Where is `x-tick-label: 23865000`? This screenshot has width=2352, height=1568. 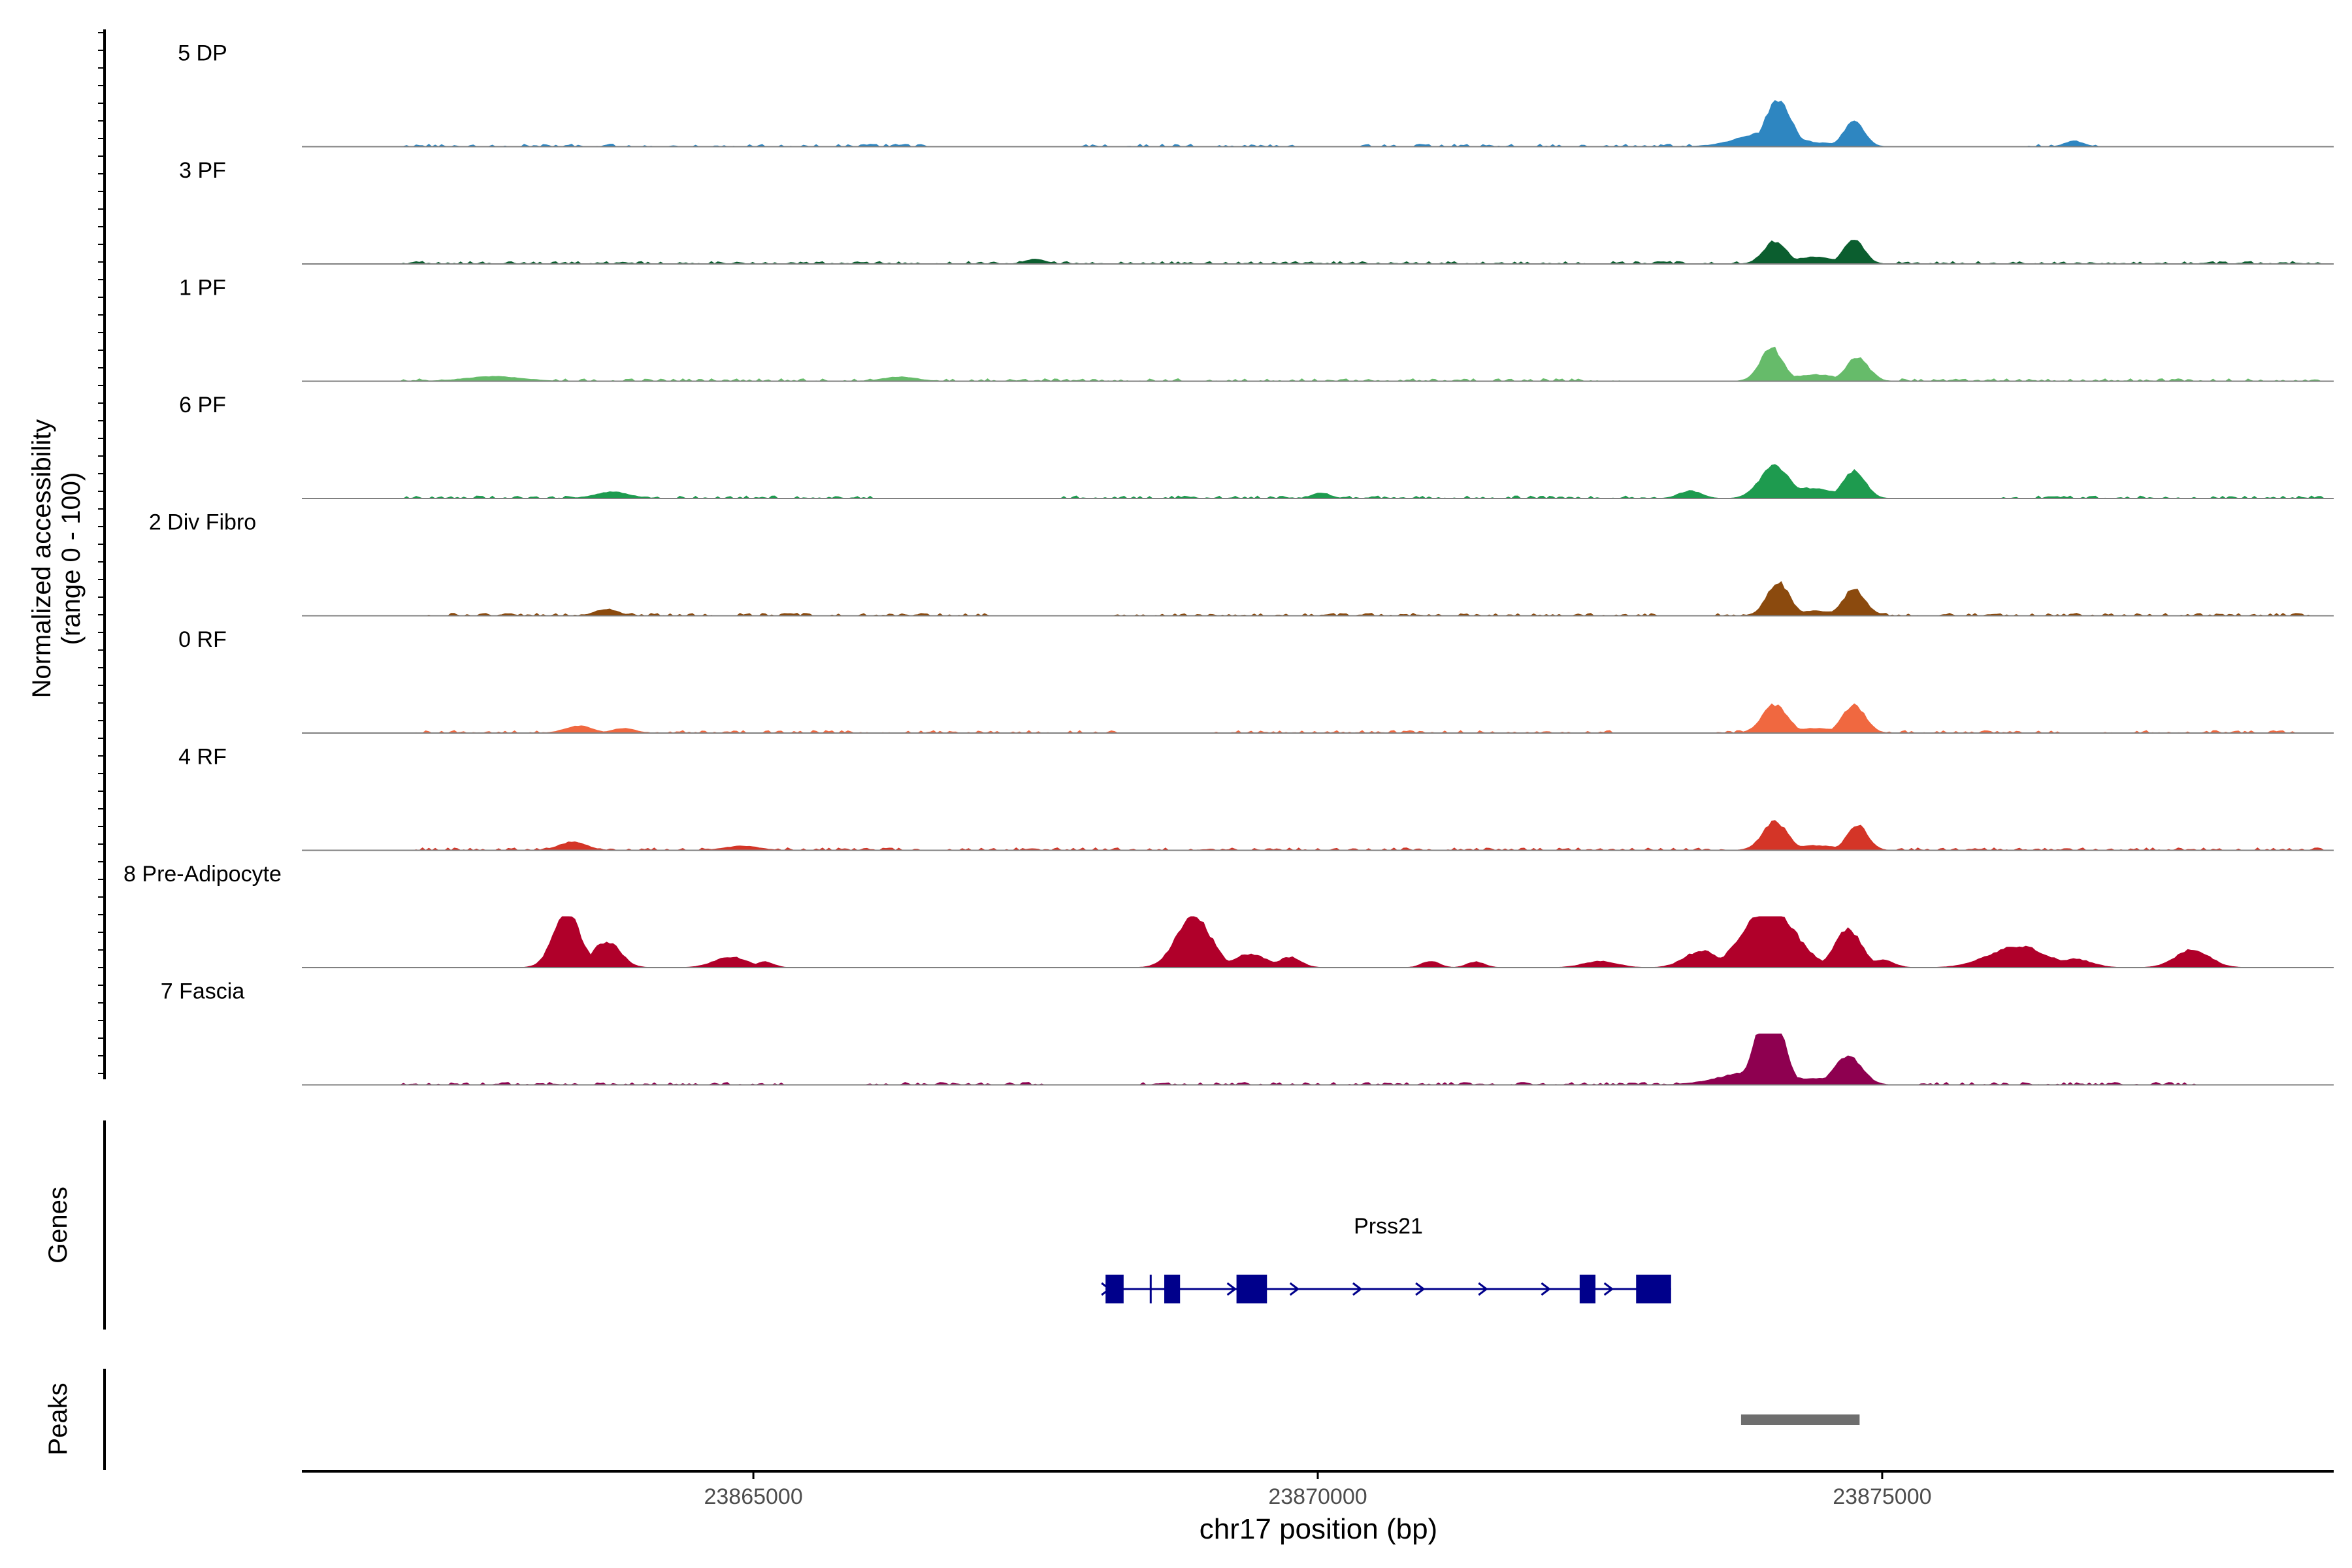 x-tick-label: 23865000 is located at coordinates (753, 1496).